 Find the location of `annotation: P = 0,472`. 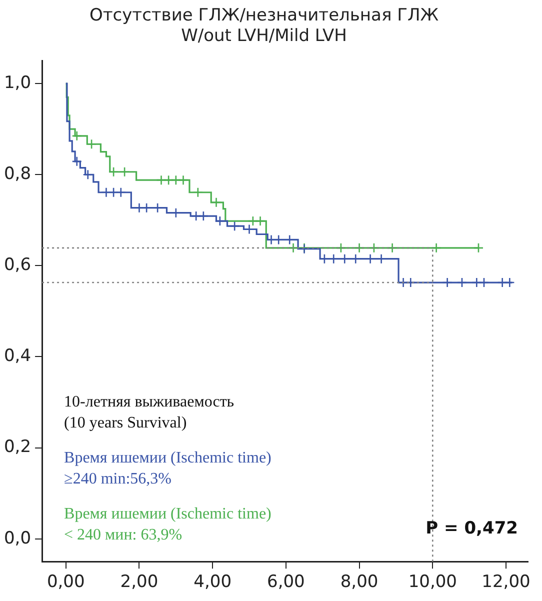

annotation: P = 0,472 is located at coordinates (472, 528).